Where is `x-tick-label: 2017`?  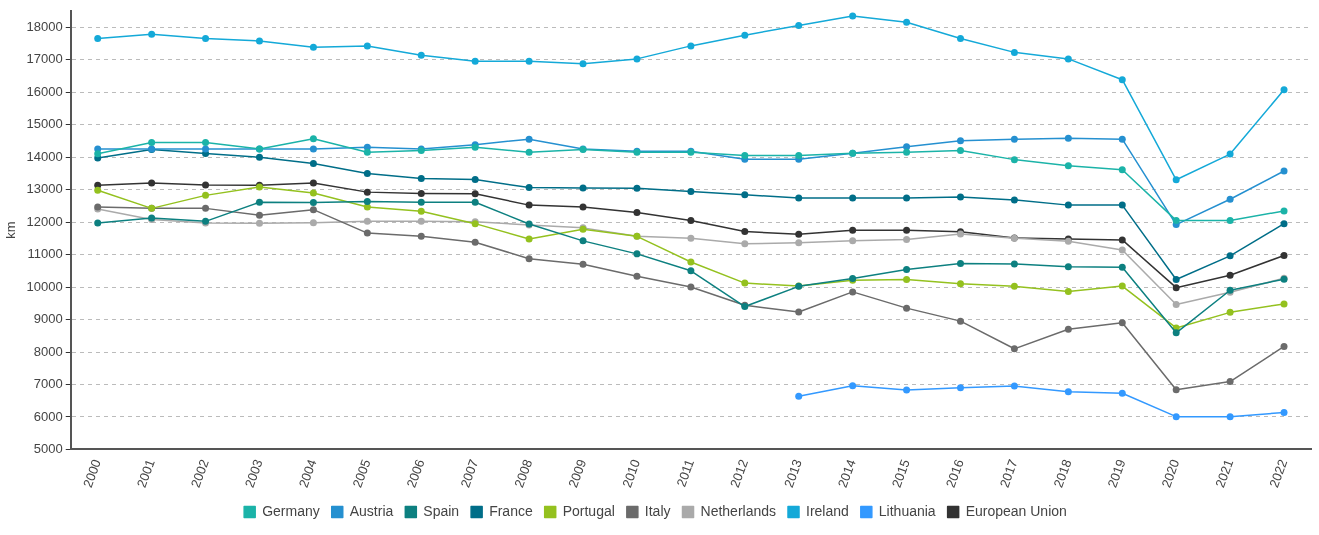 x-tick-label: 2017 is located at coordinates (1008, 473).